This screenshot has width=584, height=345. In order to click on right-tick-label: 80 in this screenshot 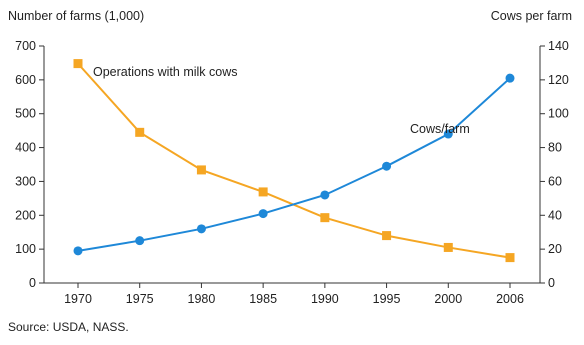, I will do `click(555, 148)`.